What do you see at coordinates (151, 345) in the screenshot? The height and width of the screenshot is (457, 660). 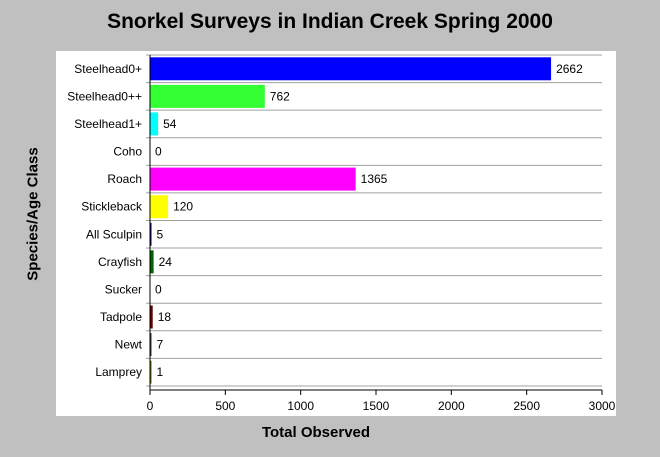 I see `bar-newt` at bounding box center [151, 345].